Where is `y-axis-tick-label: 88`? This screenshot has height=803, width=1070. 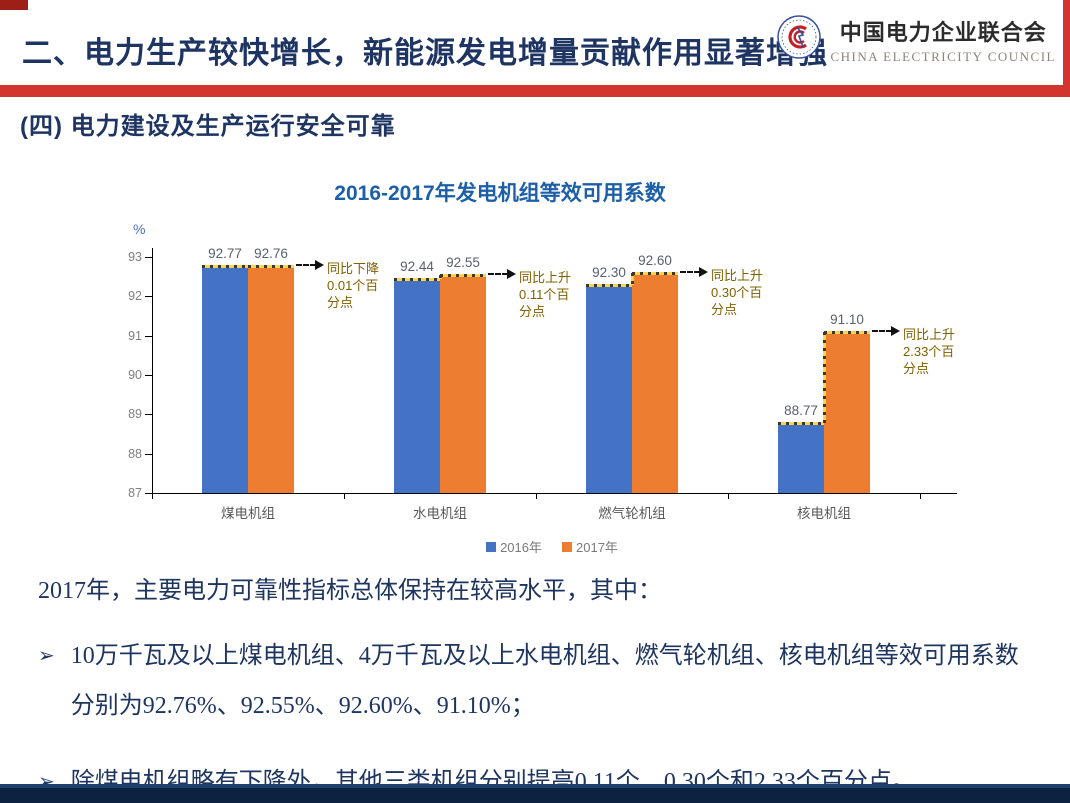
y-axis-tick-label: 88 is located at coordinates (135, 453).